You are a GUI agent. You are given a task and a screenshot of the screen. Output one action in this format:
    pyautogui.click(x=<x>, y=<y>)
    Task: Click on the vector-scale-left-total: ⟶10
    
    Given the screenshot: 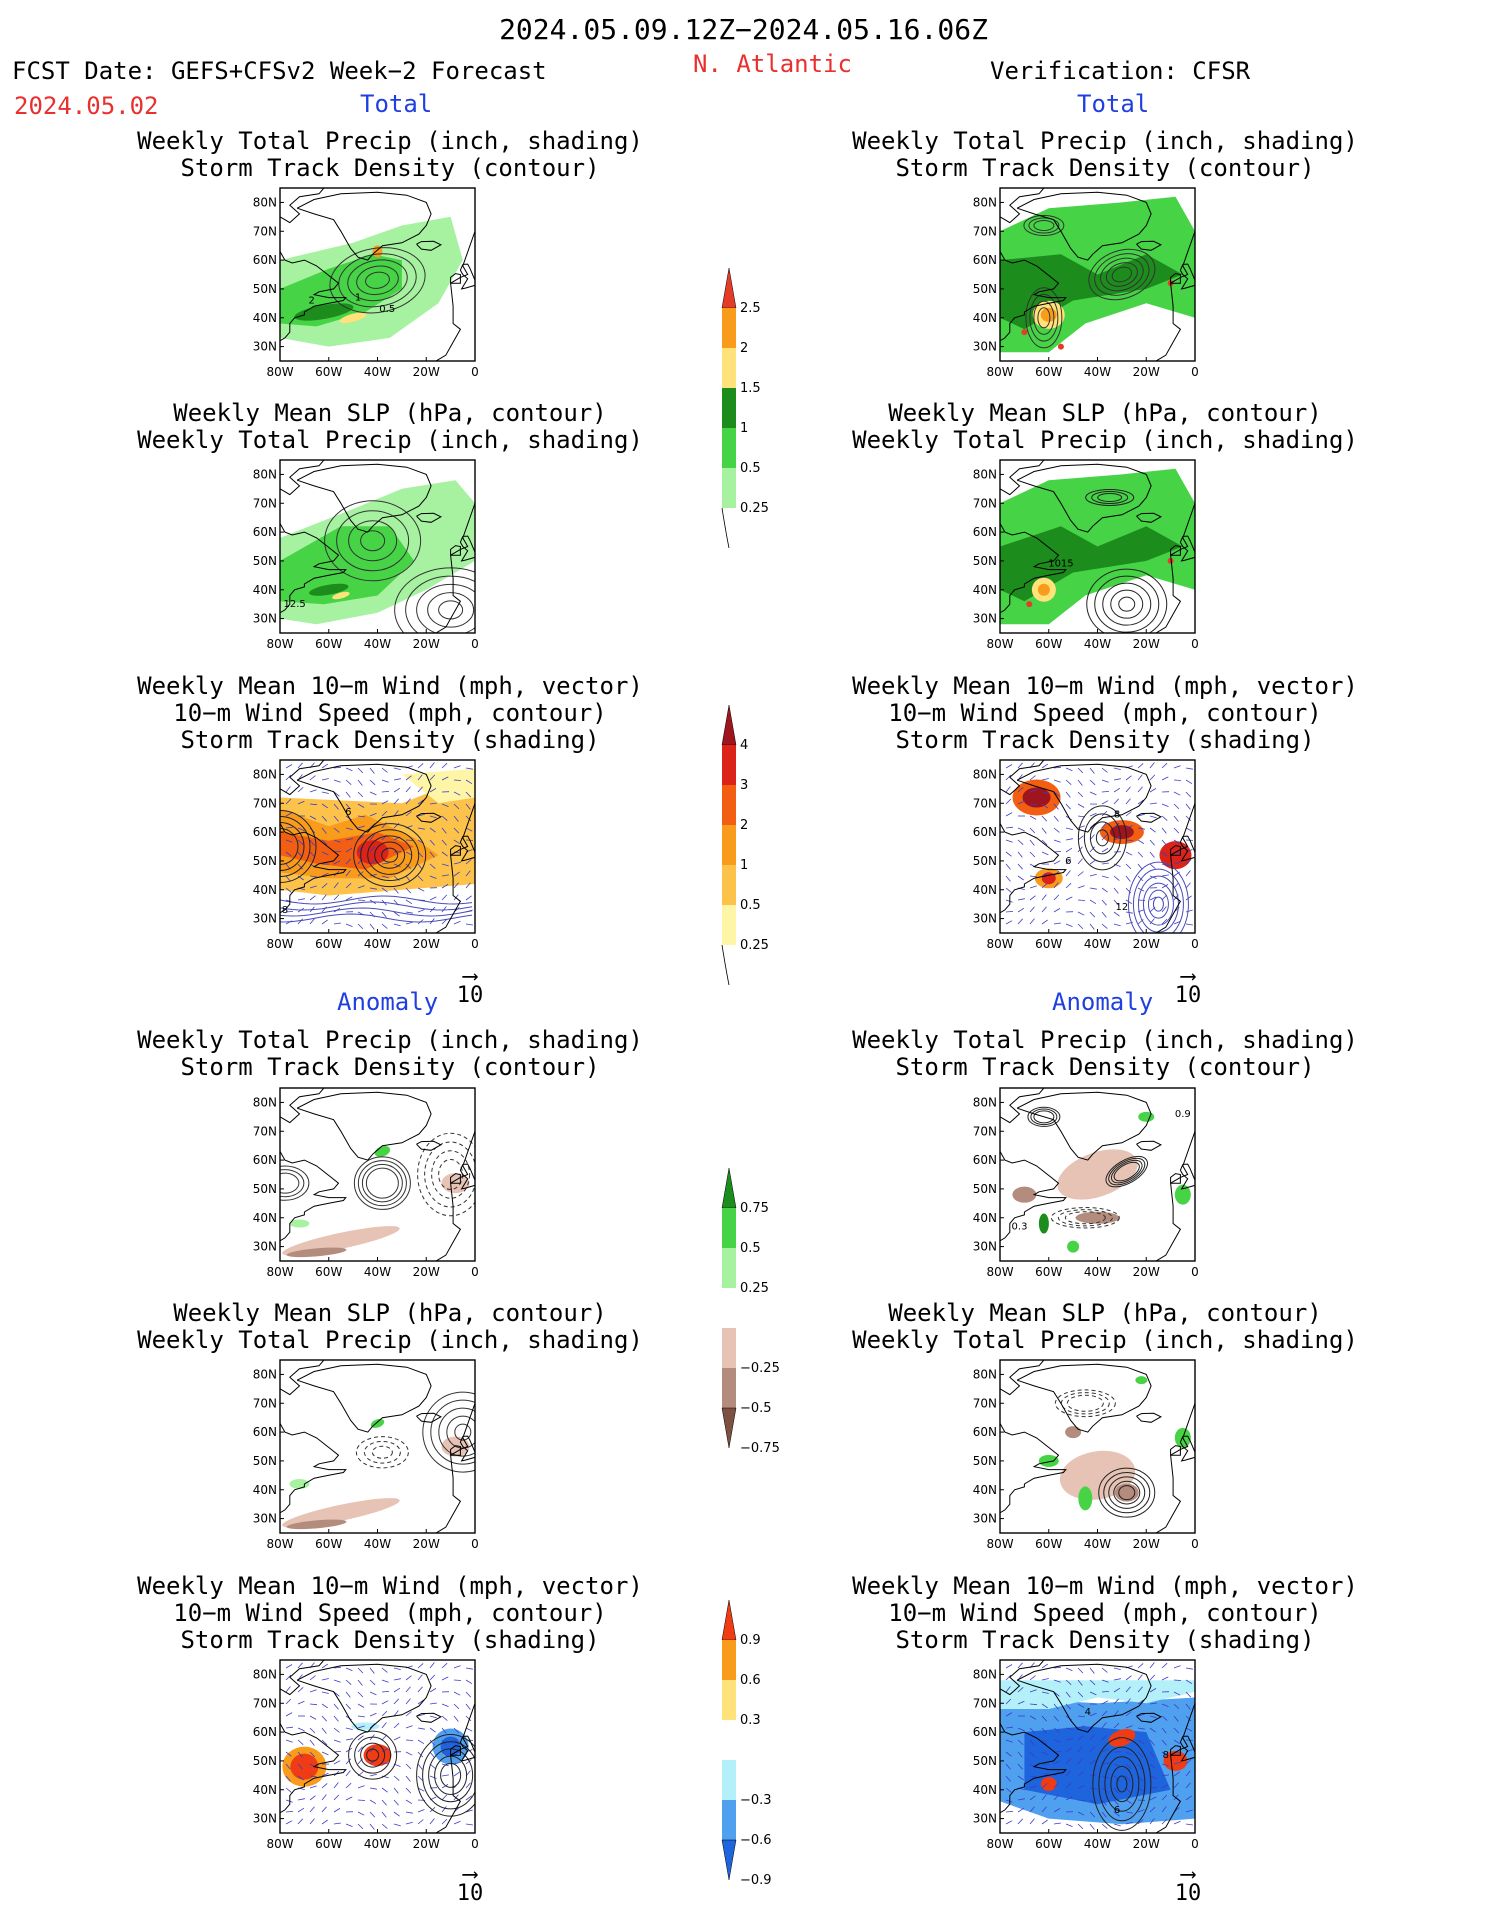 What is the action you would take?
    pyautogui.click(x=470, y=986)
    